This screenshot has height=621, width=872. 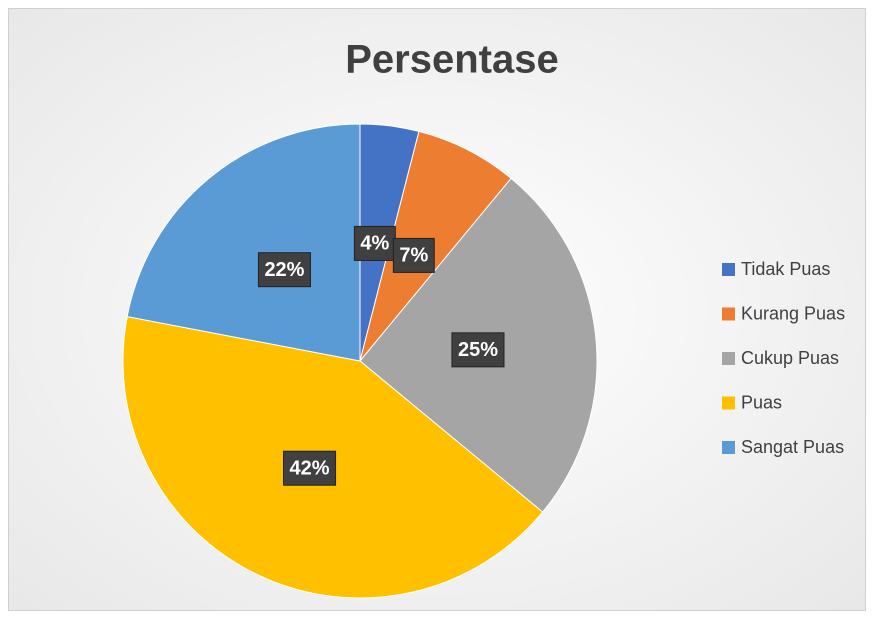 What do you see at coordinates (785, 269) in the screenshot?
I see `legend-label: Tidak Puas` at bounding box center [785, 269].